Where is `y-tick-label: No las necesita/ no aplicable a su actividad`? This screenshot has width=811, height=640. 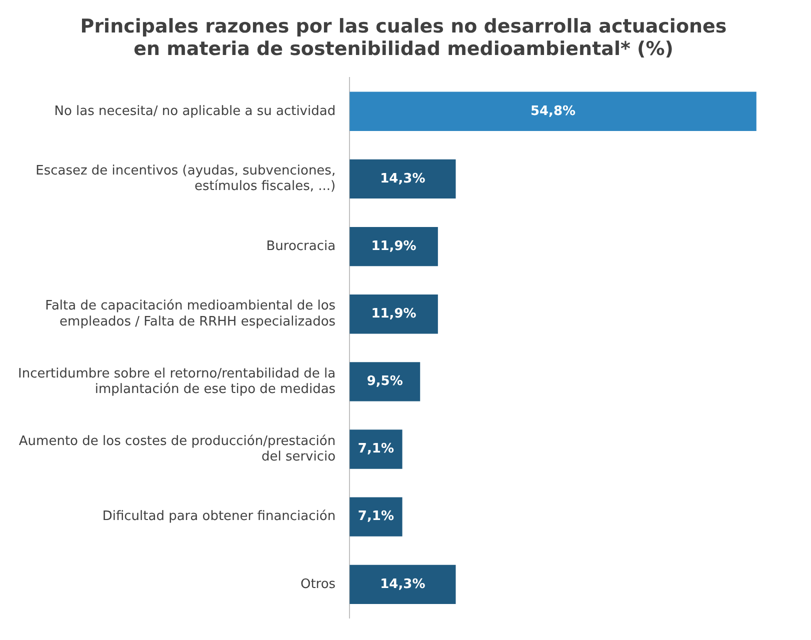 y-tick-label: No las necesita/ no aplicable a su actividad is located at coordinates (195, 111).